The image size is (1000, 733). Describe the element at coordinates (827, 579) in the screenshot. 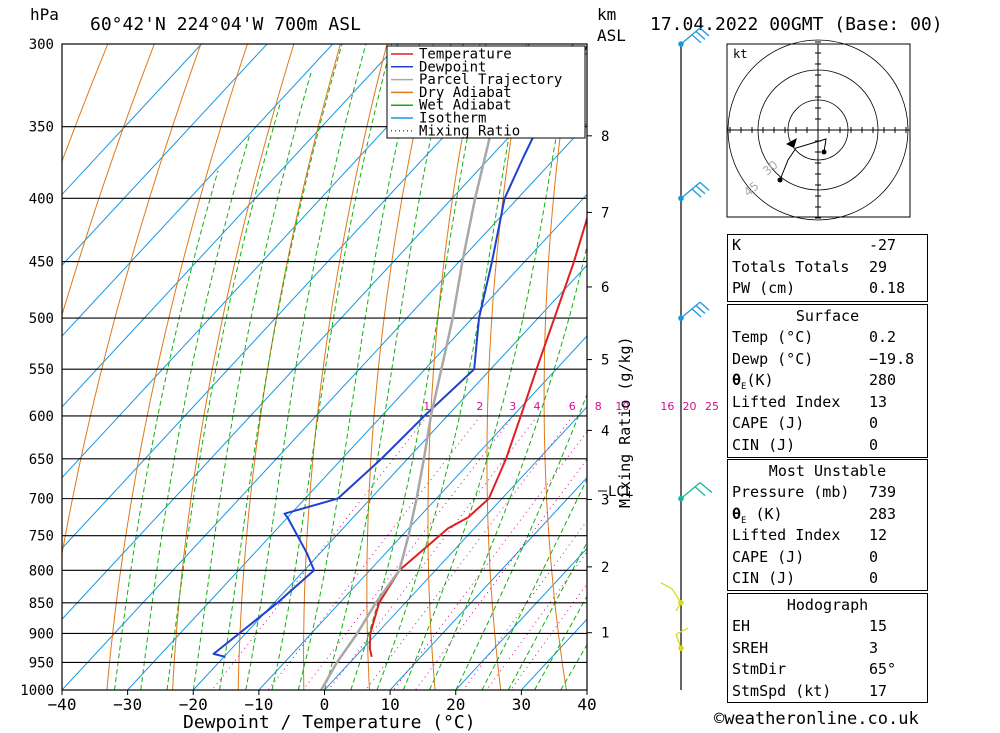

I see `most-unstable-row: CIN (J) 0` at that location.